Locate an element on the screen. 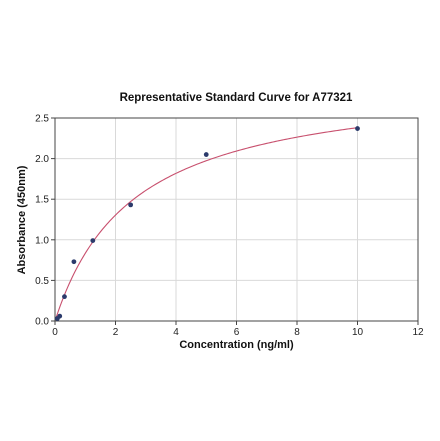  x-tick-label: 0 is located at coordinates (55, 332).